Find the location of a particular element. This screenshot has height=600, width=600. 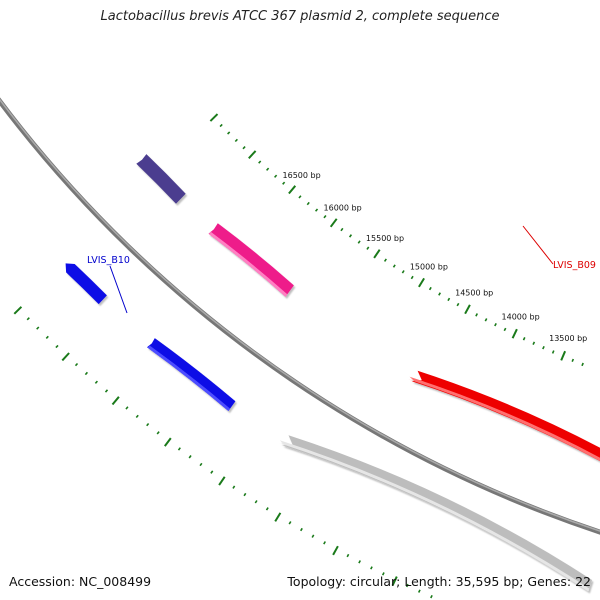

gene-lvis-b09 is located at coordinates (505, 423).